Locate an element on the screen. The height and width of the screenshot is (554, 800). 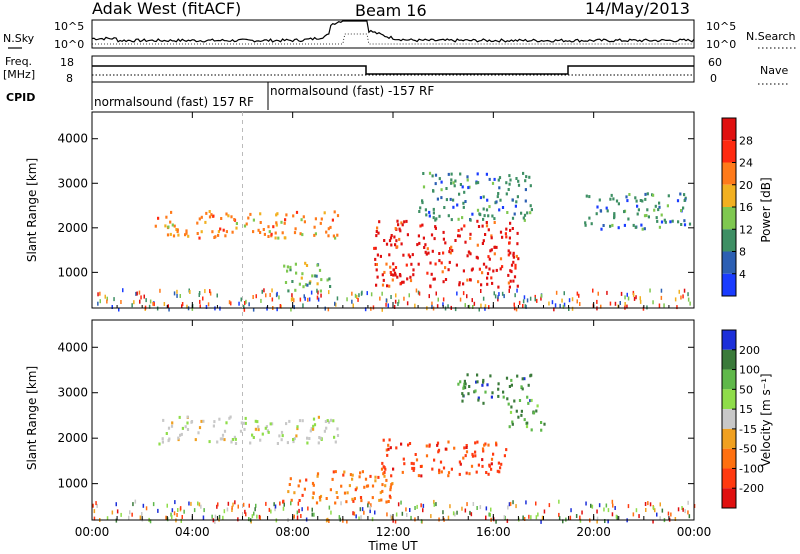
colorbar-swatch is located at coordinates (729, 262).